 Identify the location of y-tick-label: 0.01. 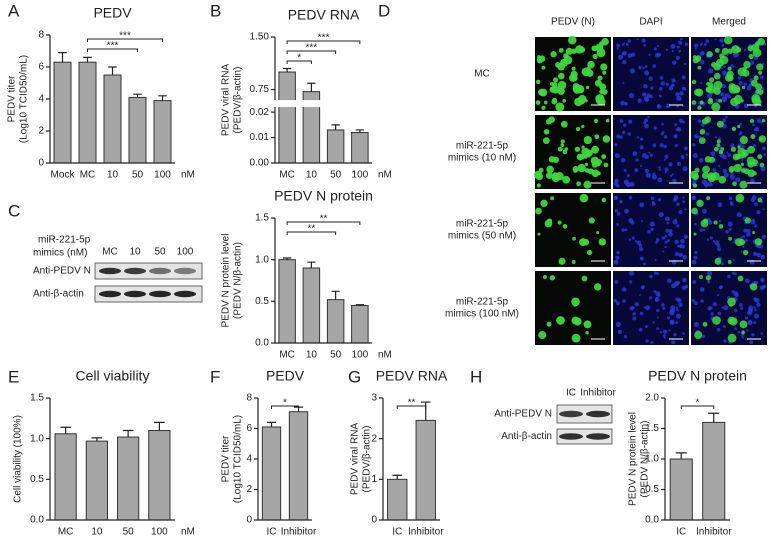
(260, 137).